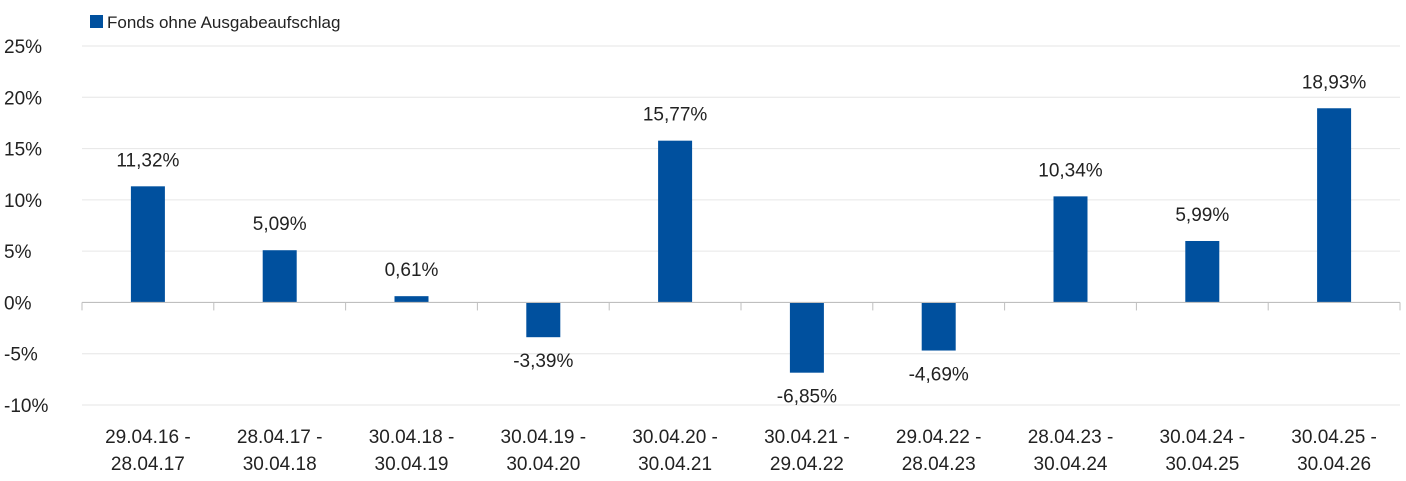 This screenshot has height=481, width=1406. Describe the element at coordinates (939, 437) in the screenshot. I see `x-tick-label: 29.04.22 -` at that location.